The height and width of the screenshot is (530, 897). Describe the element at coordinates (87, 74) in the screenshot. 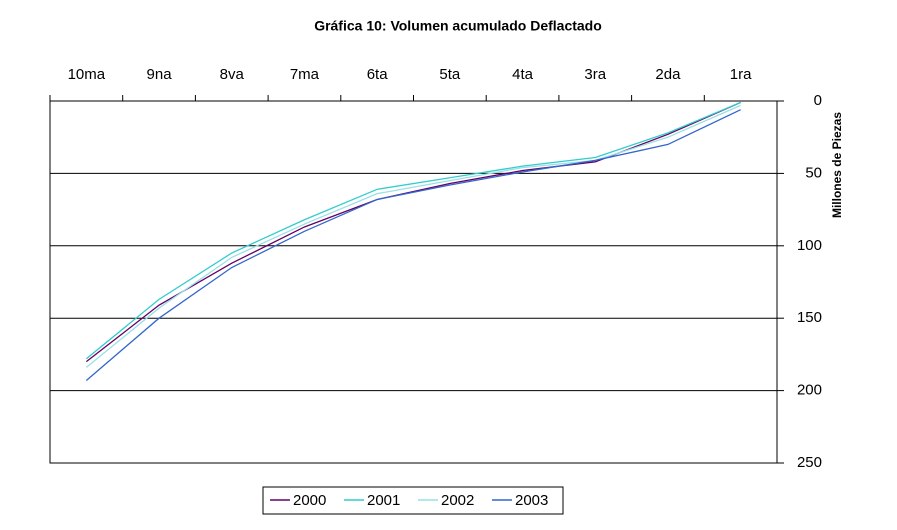

I see `x-tick-label: 10ma` at that location.